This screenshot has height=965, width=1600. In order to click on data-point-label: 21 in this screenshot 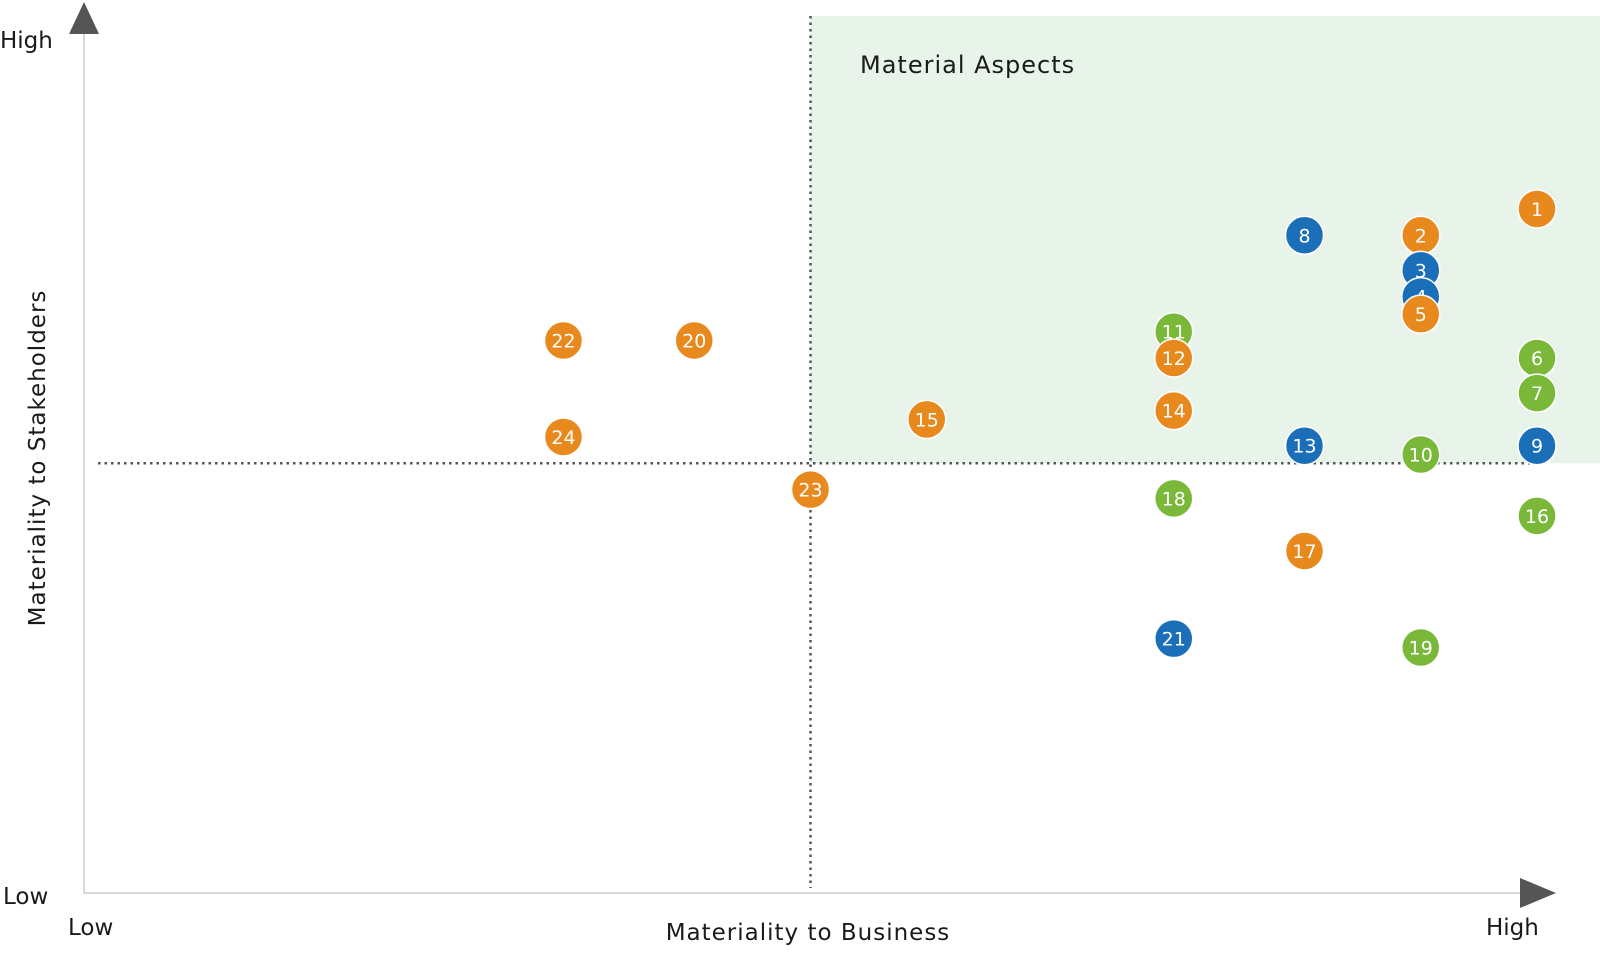, I will do `click(1174, 640)`.